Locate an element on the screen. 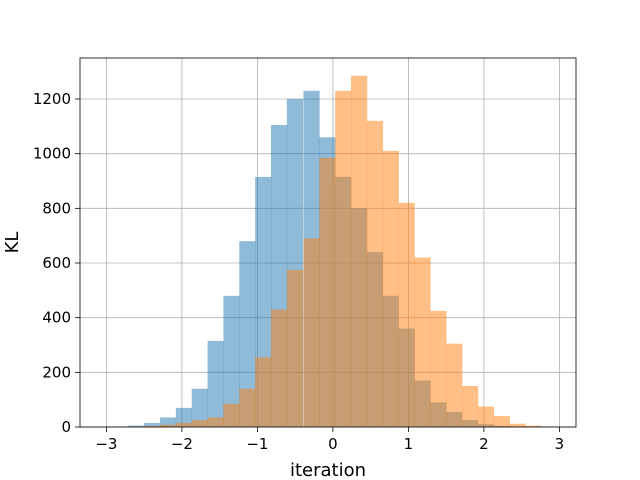  y-axis-label: KL is located at coordinates (12, 243).